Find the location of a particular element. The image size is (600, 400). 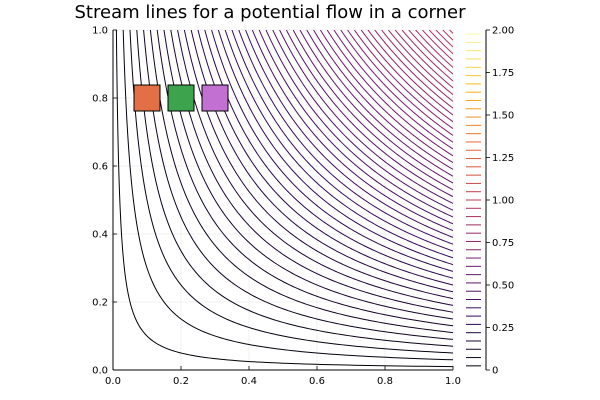

x-tick-label: 0.4 is located at coordinates (249, 381).